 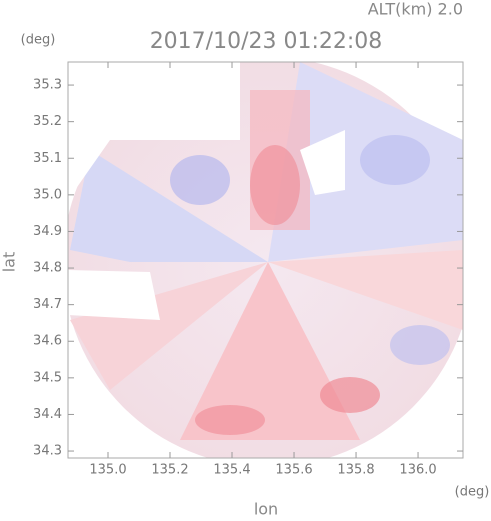 What do you see at coordinates (47, 85) in the screenshot?
I see `y-tick-label: 35.3` at bounding box center [47, 85].